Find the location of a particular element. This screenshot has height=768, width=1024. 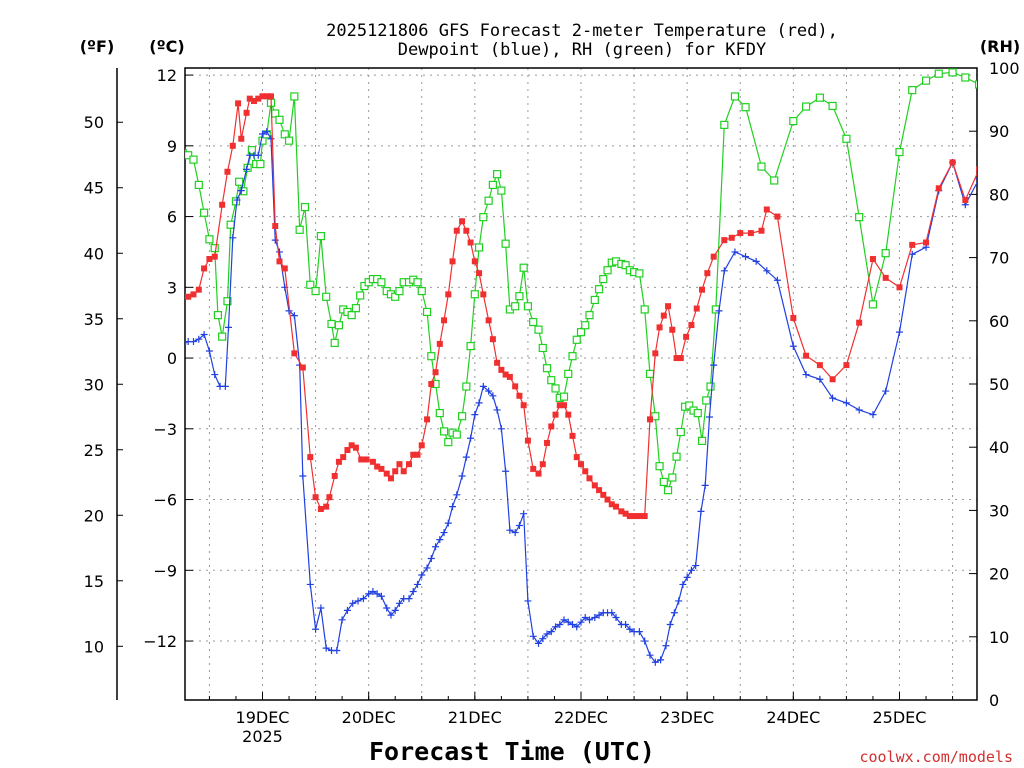

x-axis-label: Forecast Time (UTC) is located at coordinates (512, 751).